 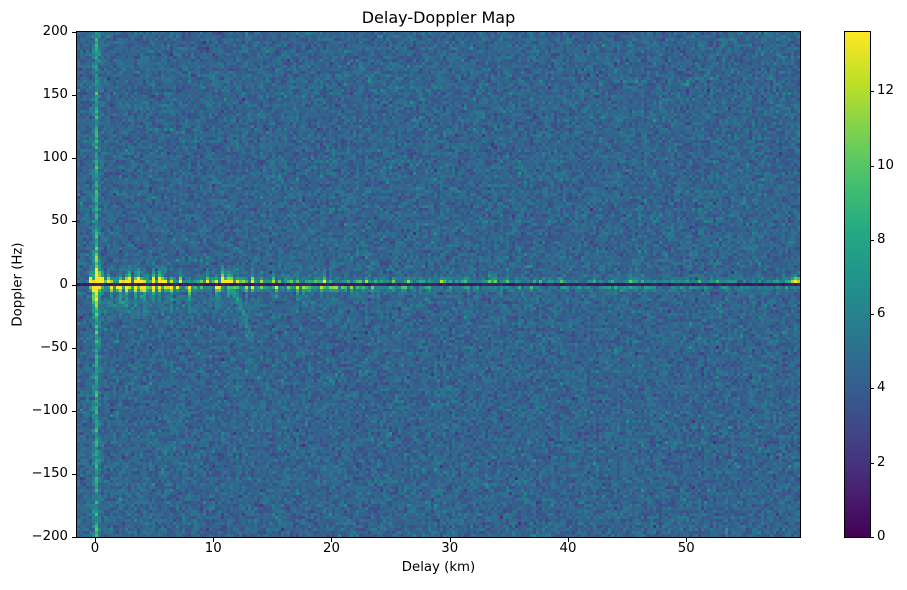 What do you see at coordinates (885, 91) in the screenshot?
I see `colorbar-tick-label-12: 12` at bounding box center [885, 91].